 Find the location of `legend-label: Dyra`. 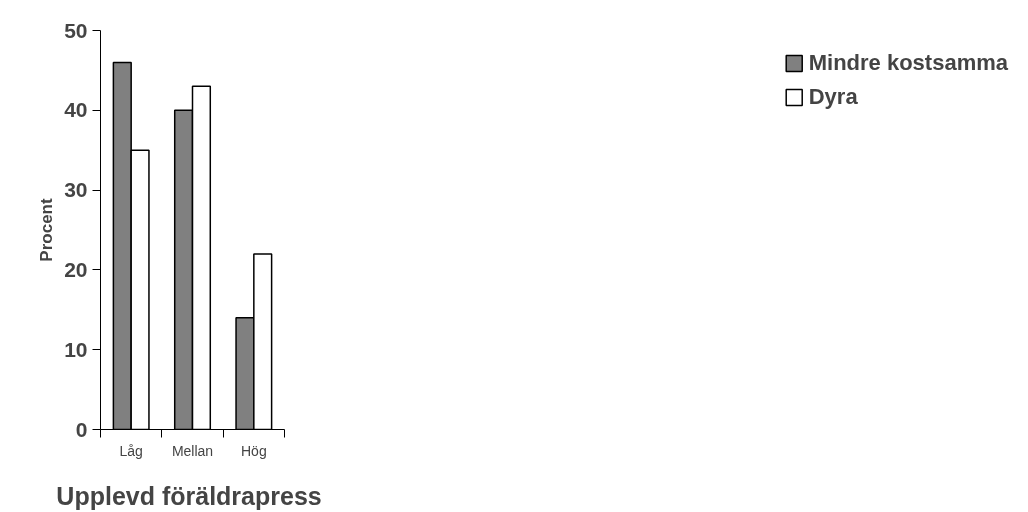

legend-label: Dyra is located at coordinates (833, 97).